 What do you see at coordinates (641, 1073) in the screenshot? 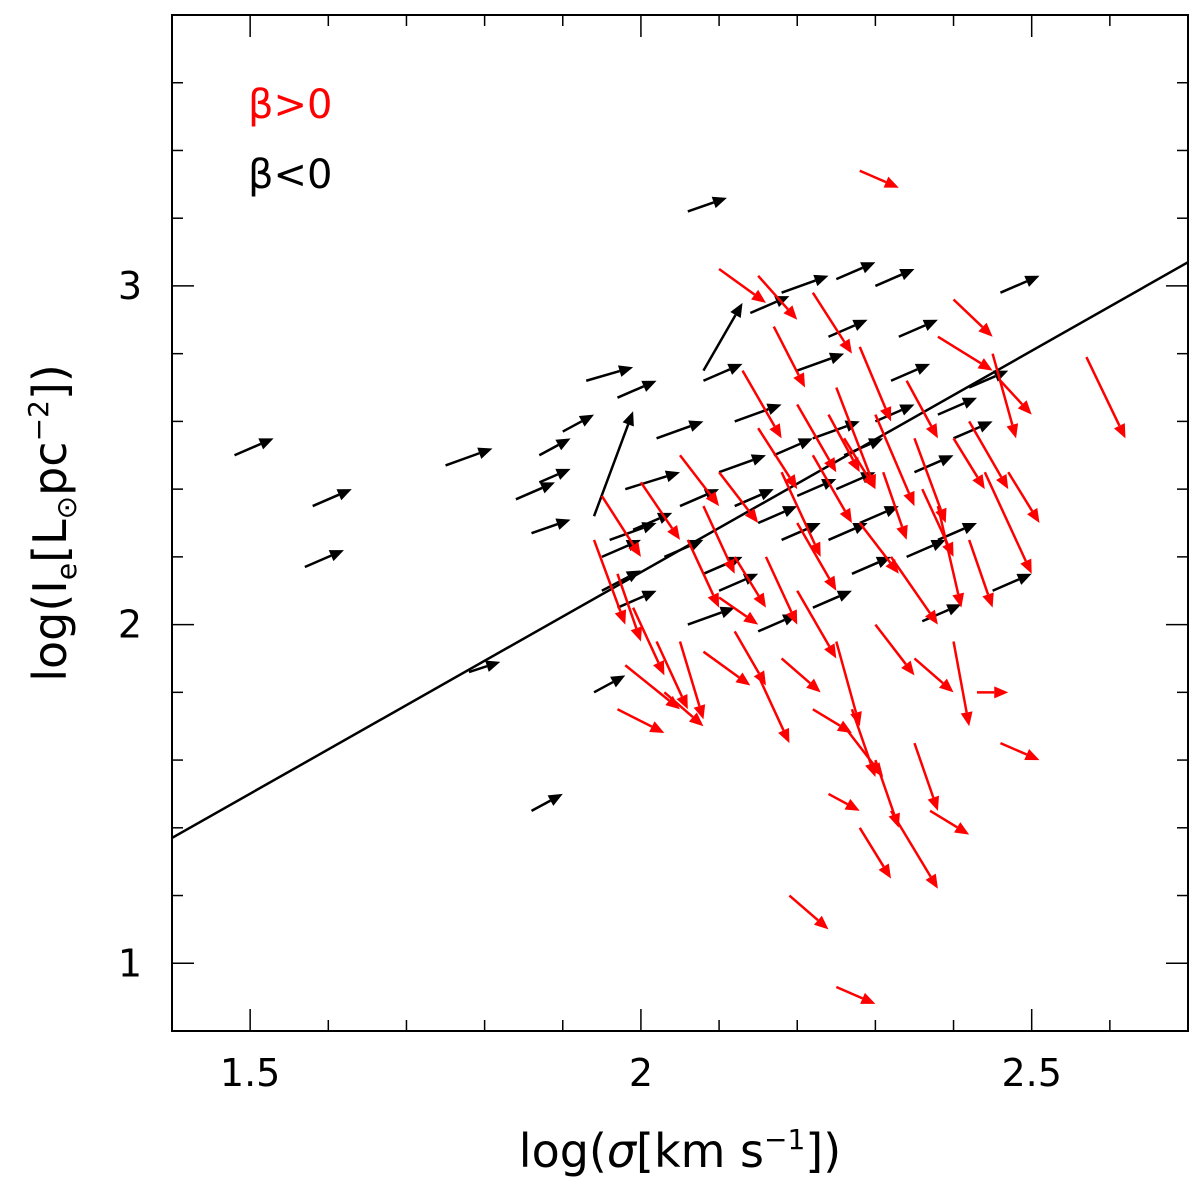
I see `x-tick-label: 2` at bounding box center [641, 1073].